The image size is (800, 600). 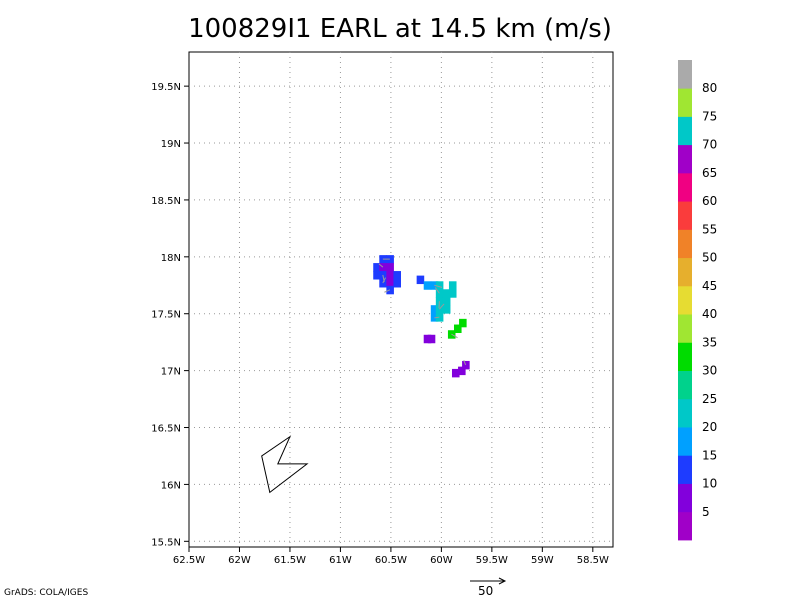 I want to click on x-tick-label: 60.5W, so click(x=391, y=560).